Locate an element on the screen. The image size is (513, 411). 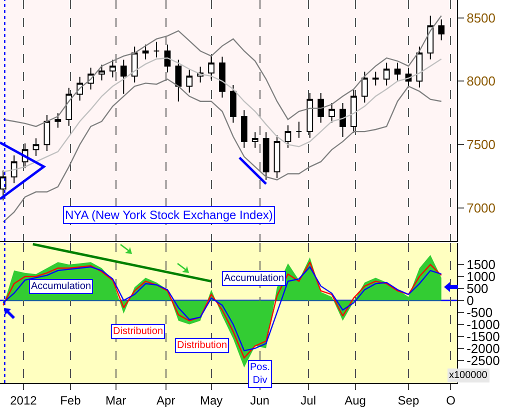
y-tick-label: 7500 is located at coordinates (481, 144).